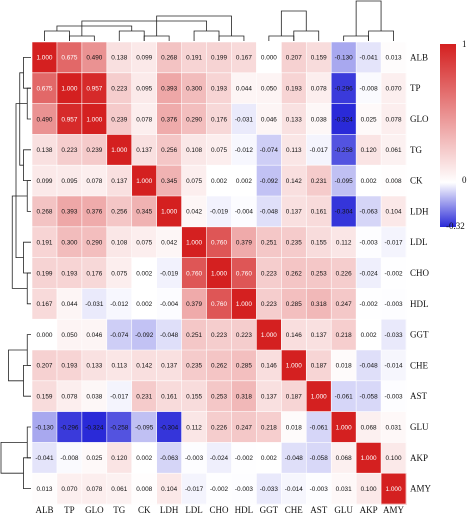  I want to click on cell-value-label: -0.033, so click(269, 489).